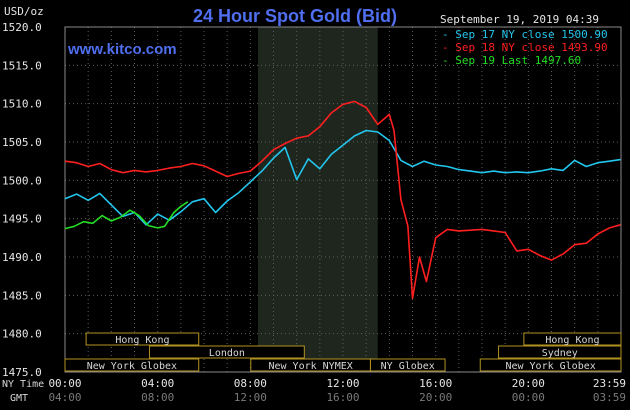 This screenshot has width=630, height=410. I want to click on session-label: NY Globex, so click(408, 366).